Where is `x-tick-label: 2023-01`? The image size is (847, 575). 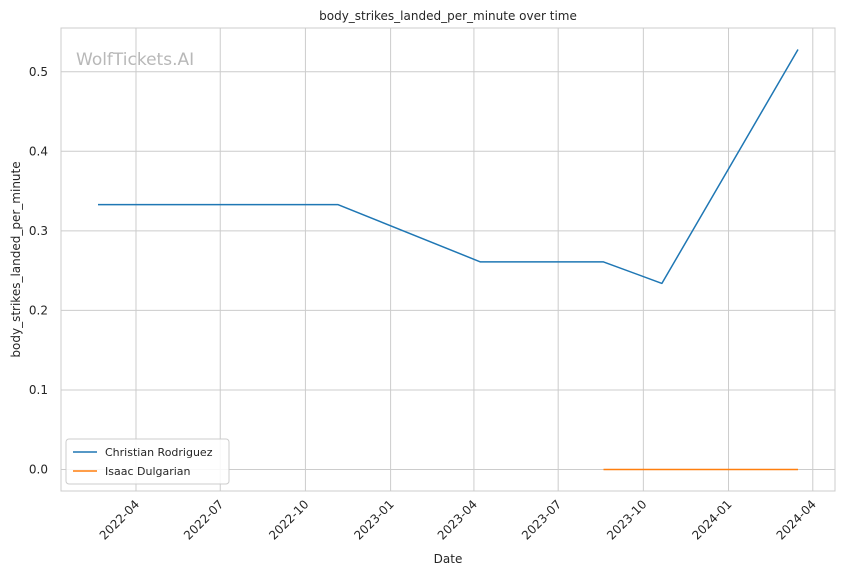
x-tick-label: 2023-01 is located at coordinates (373, 519).